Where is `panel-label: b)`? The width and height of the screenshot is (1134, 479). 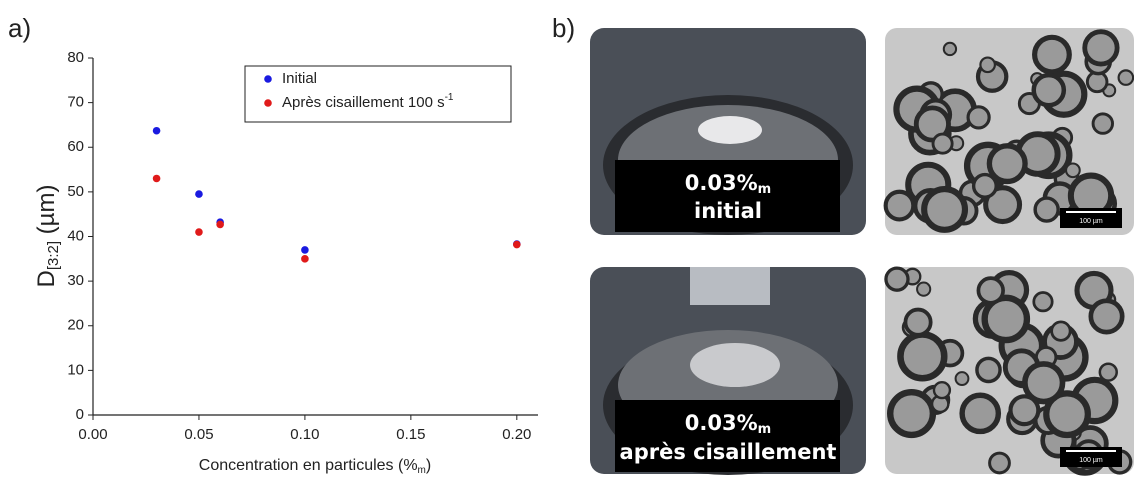
panel-label: b) is located at coordinates (563, 28).